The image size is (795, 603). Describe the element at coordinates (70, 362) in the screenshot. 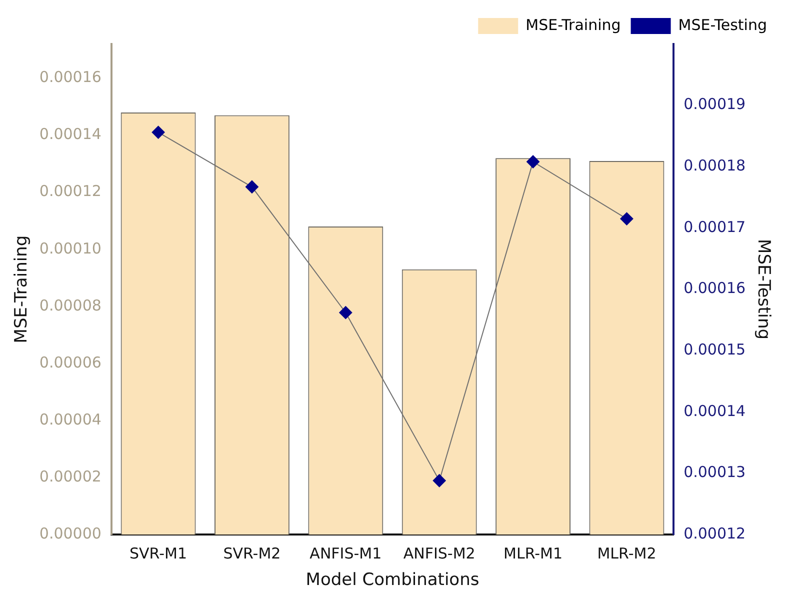

I see `y-tick-label: 0.00006` at that location.